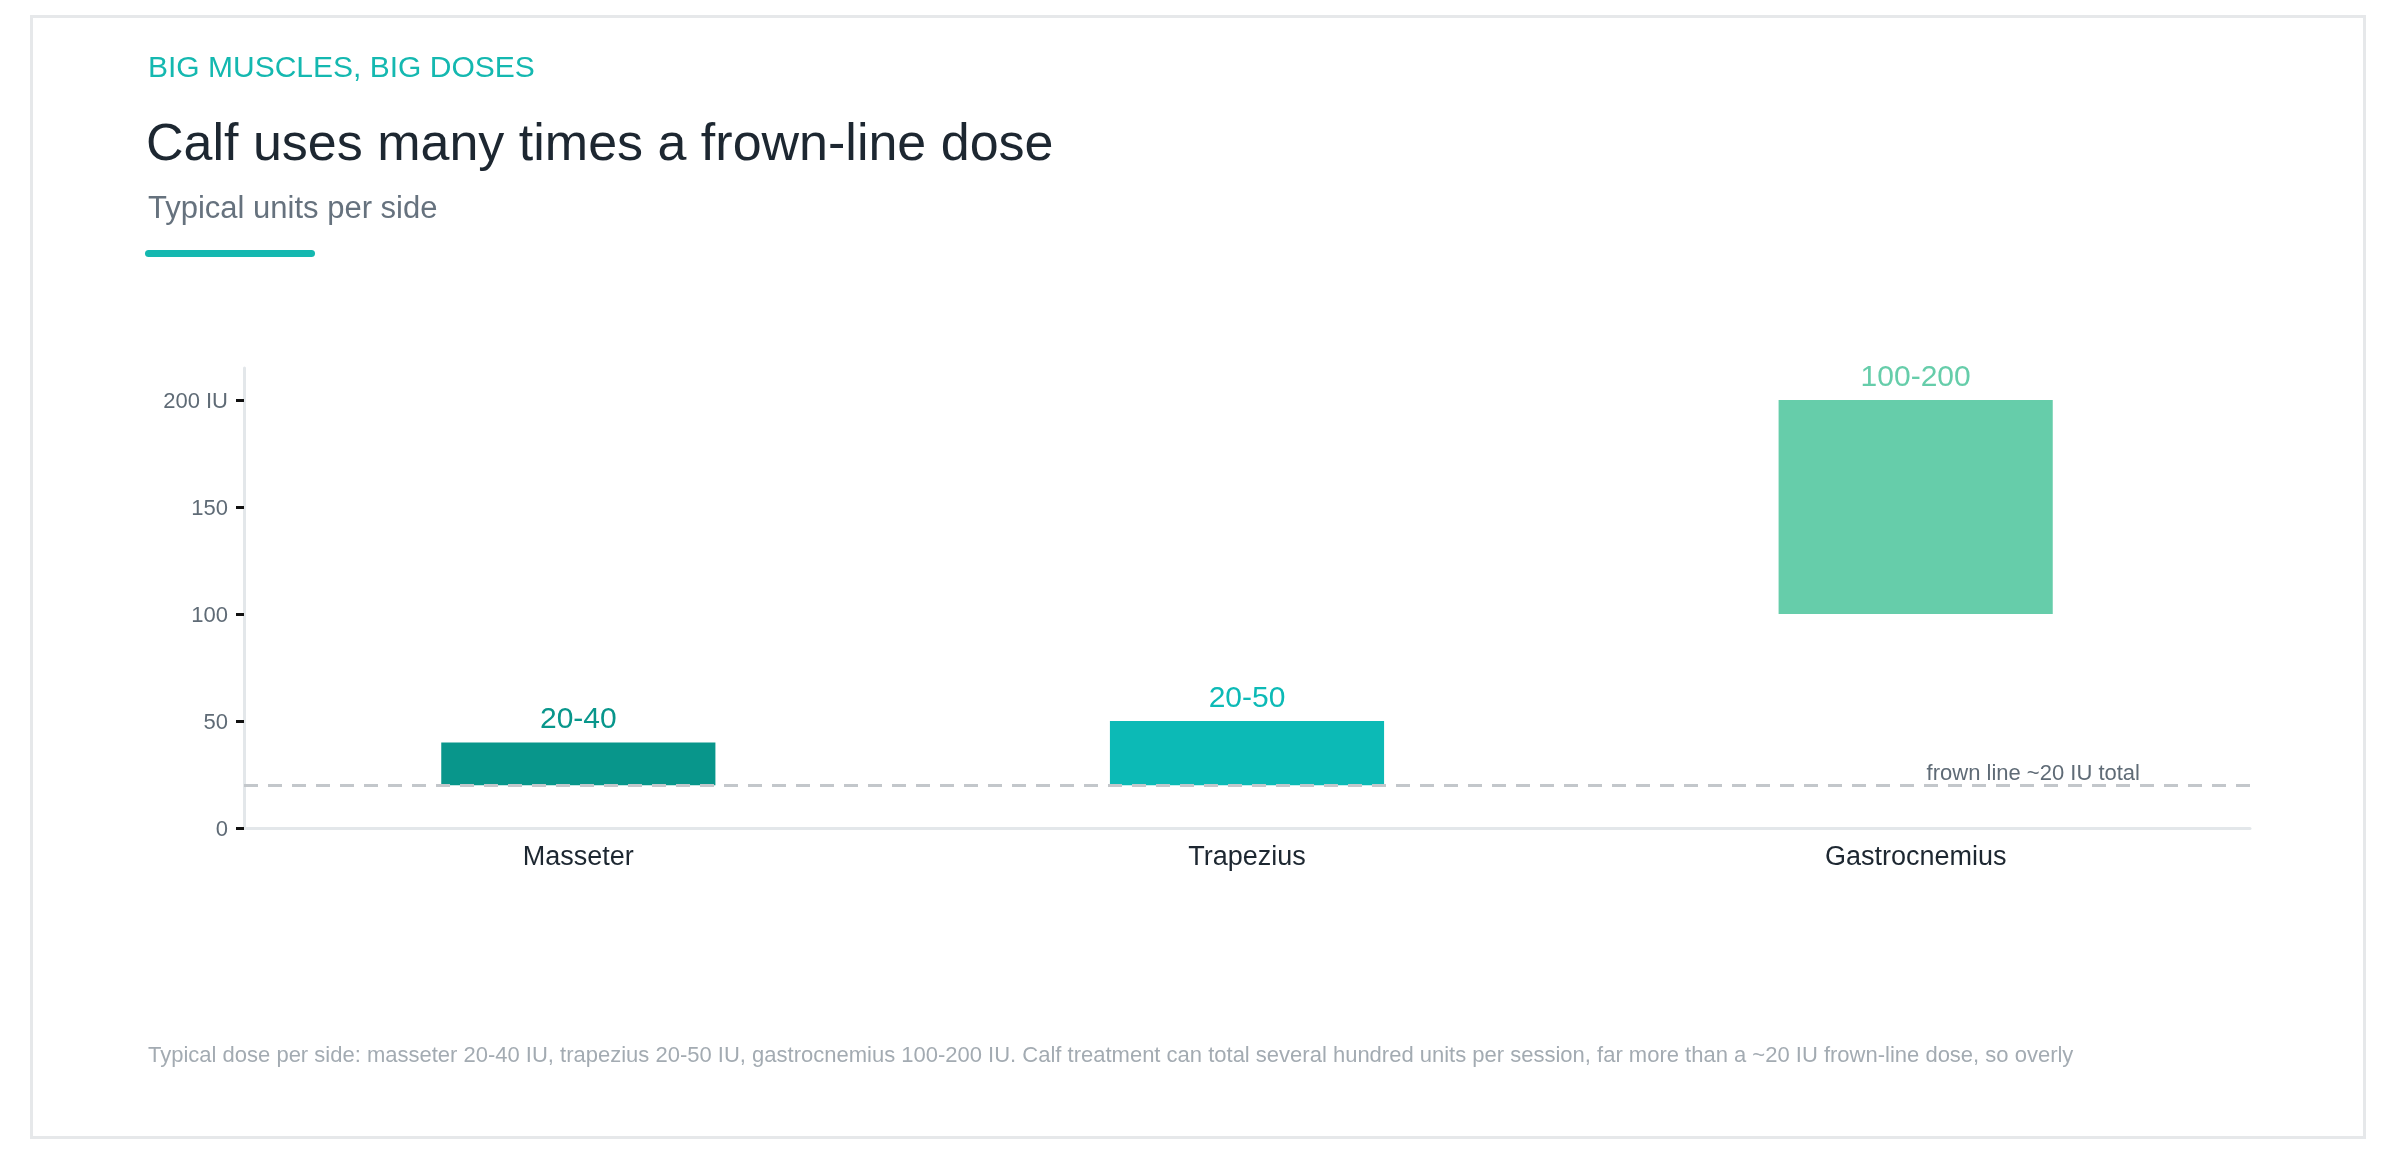 The height and width of the screenshot is (1150, 2392). What do you see at coordinates (1247, 696) in the screenshot?
I see `data-label: 20-50` at bounding box center [1247, 696].